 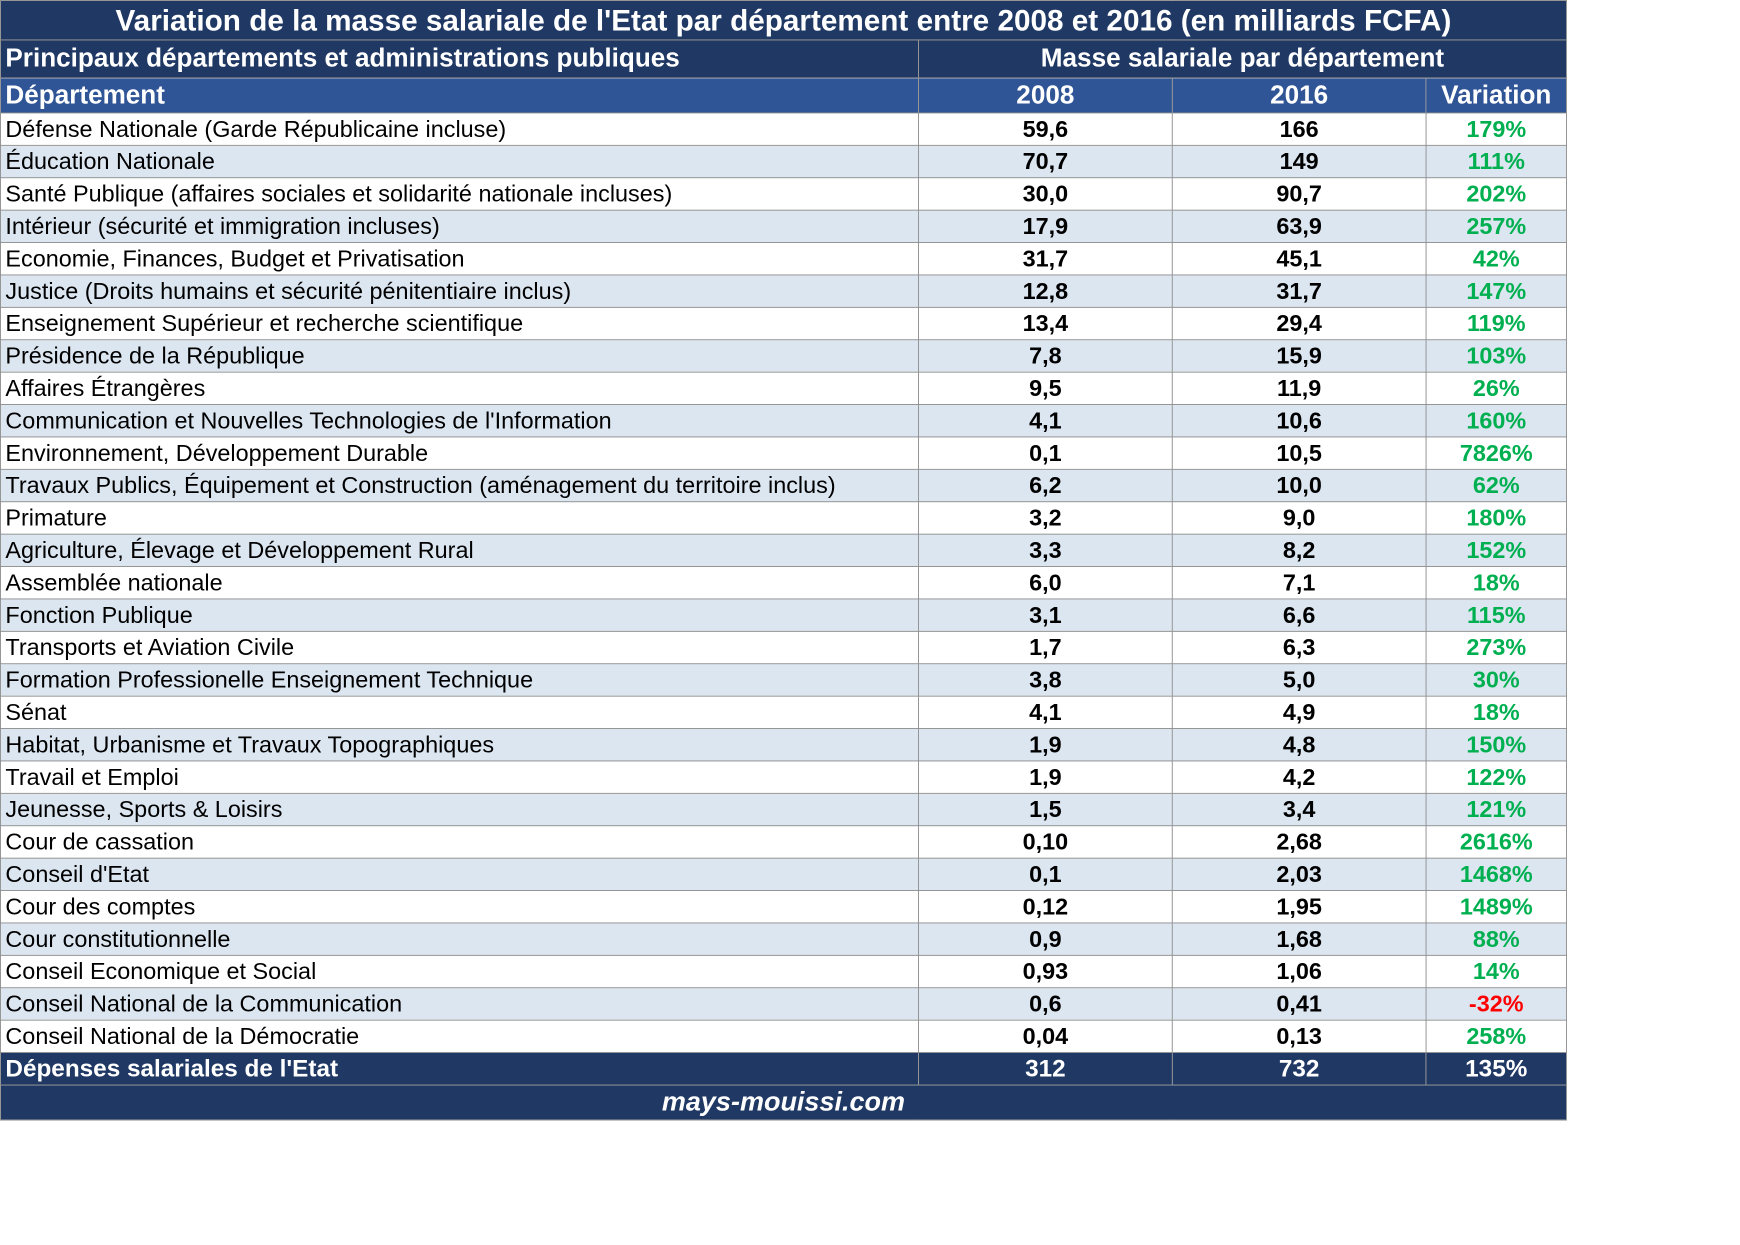 I want to click on value-2008: 0,10, so click(x=1045, y=842).